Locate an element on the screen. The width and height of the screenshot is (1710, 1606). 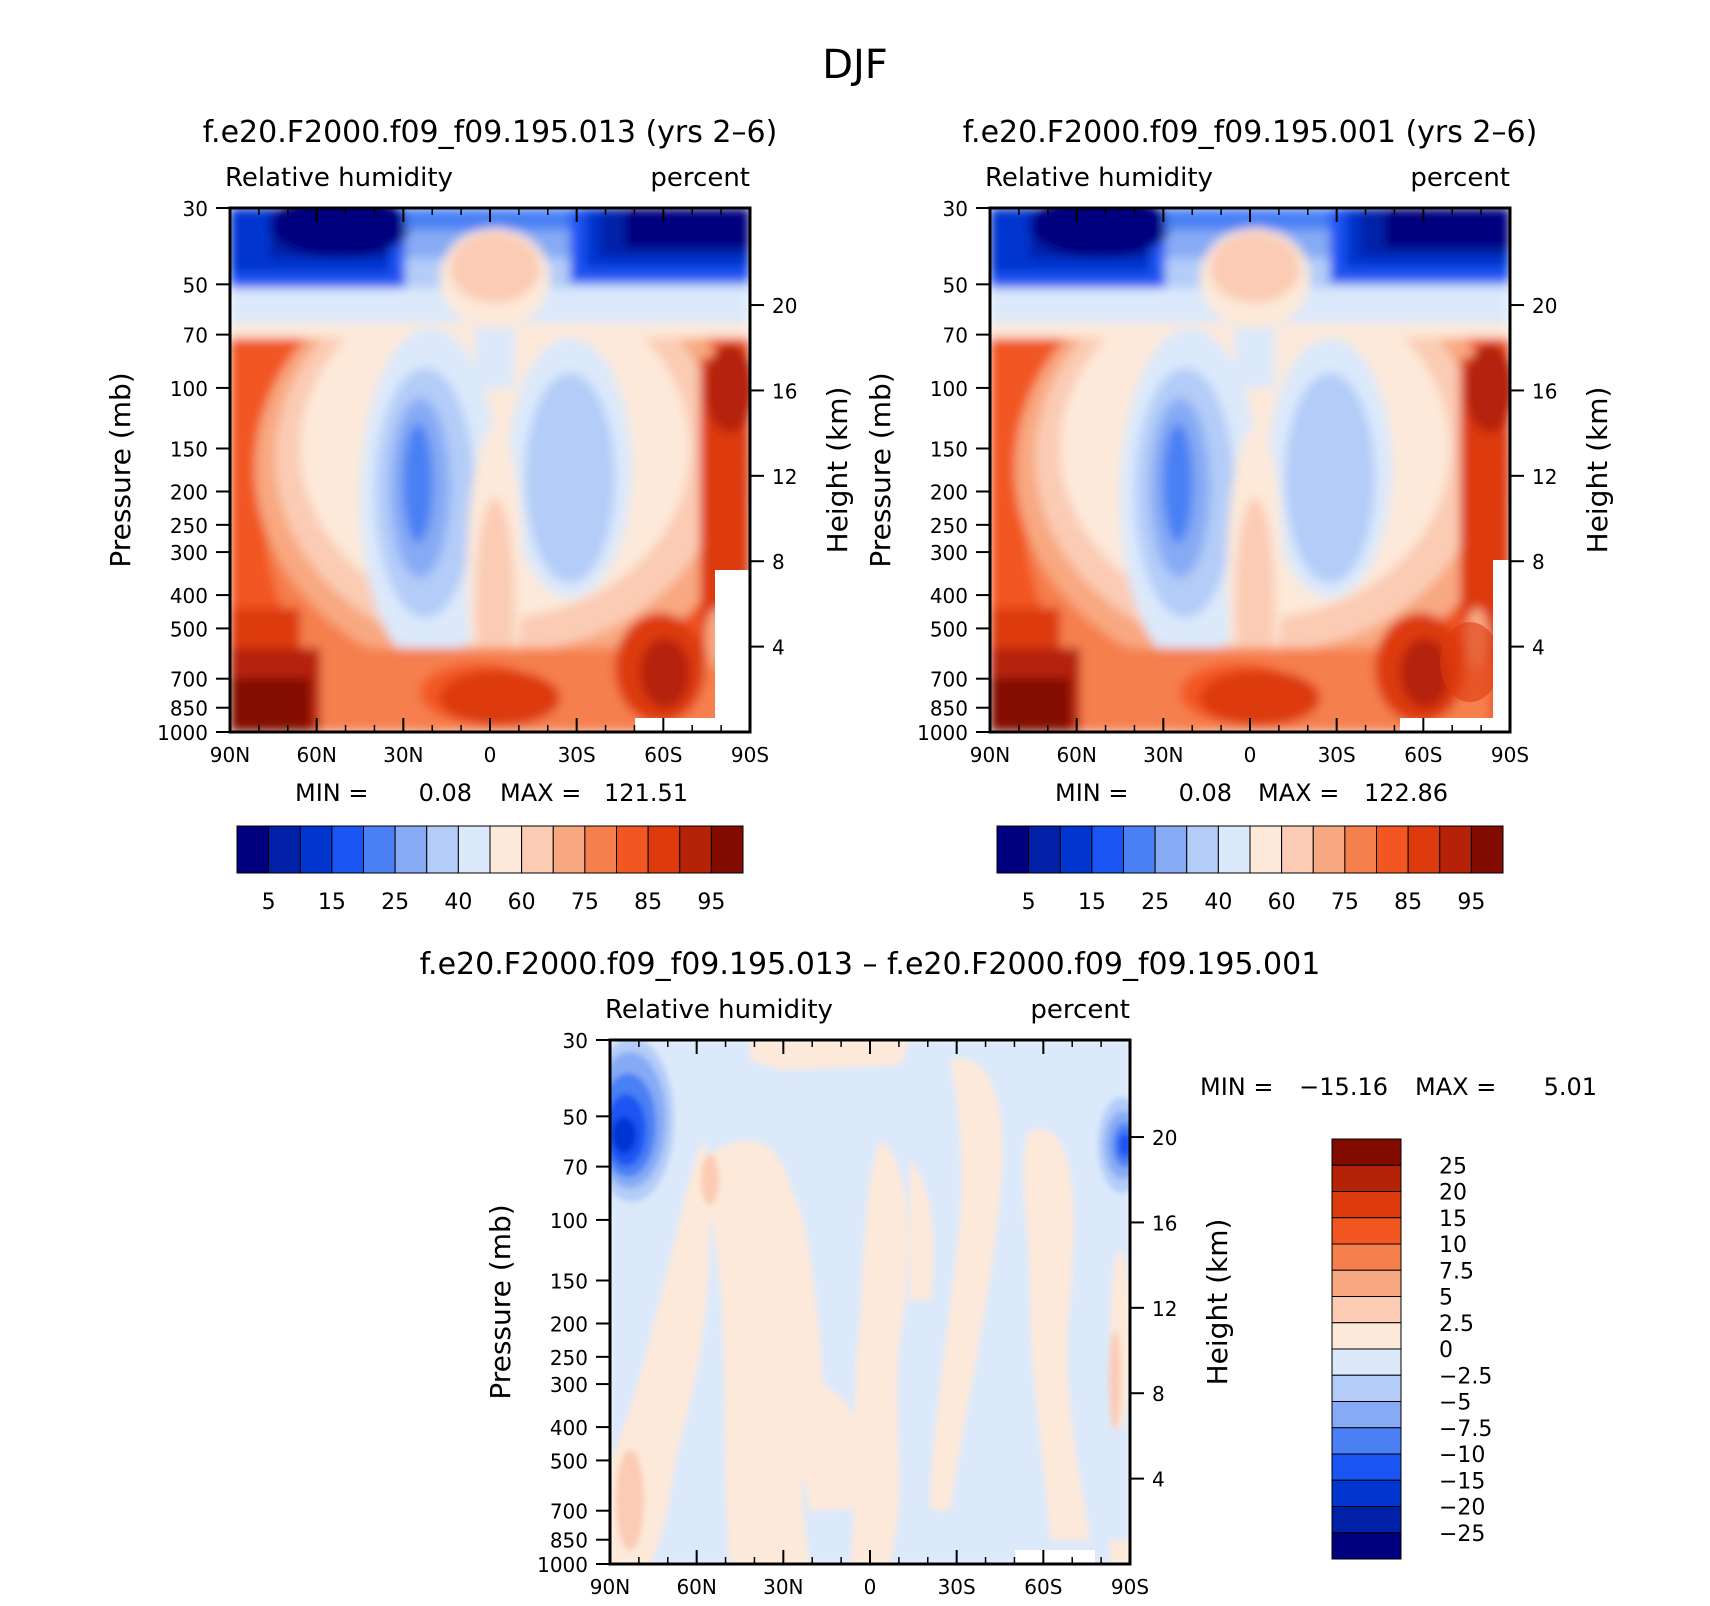
pressure-tick-label: 30 is located at coordinates (195, 209).